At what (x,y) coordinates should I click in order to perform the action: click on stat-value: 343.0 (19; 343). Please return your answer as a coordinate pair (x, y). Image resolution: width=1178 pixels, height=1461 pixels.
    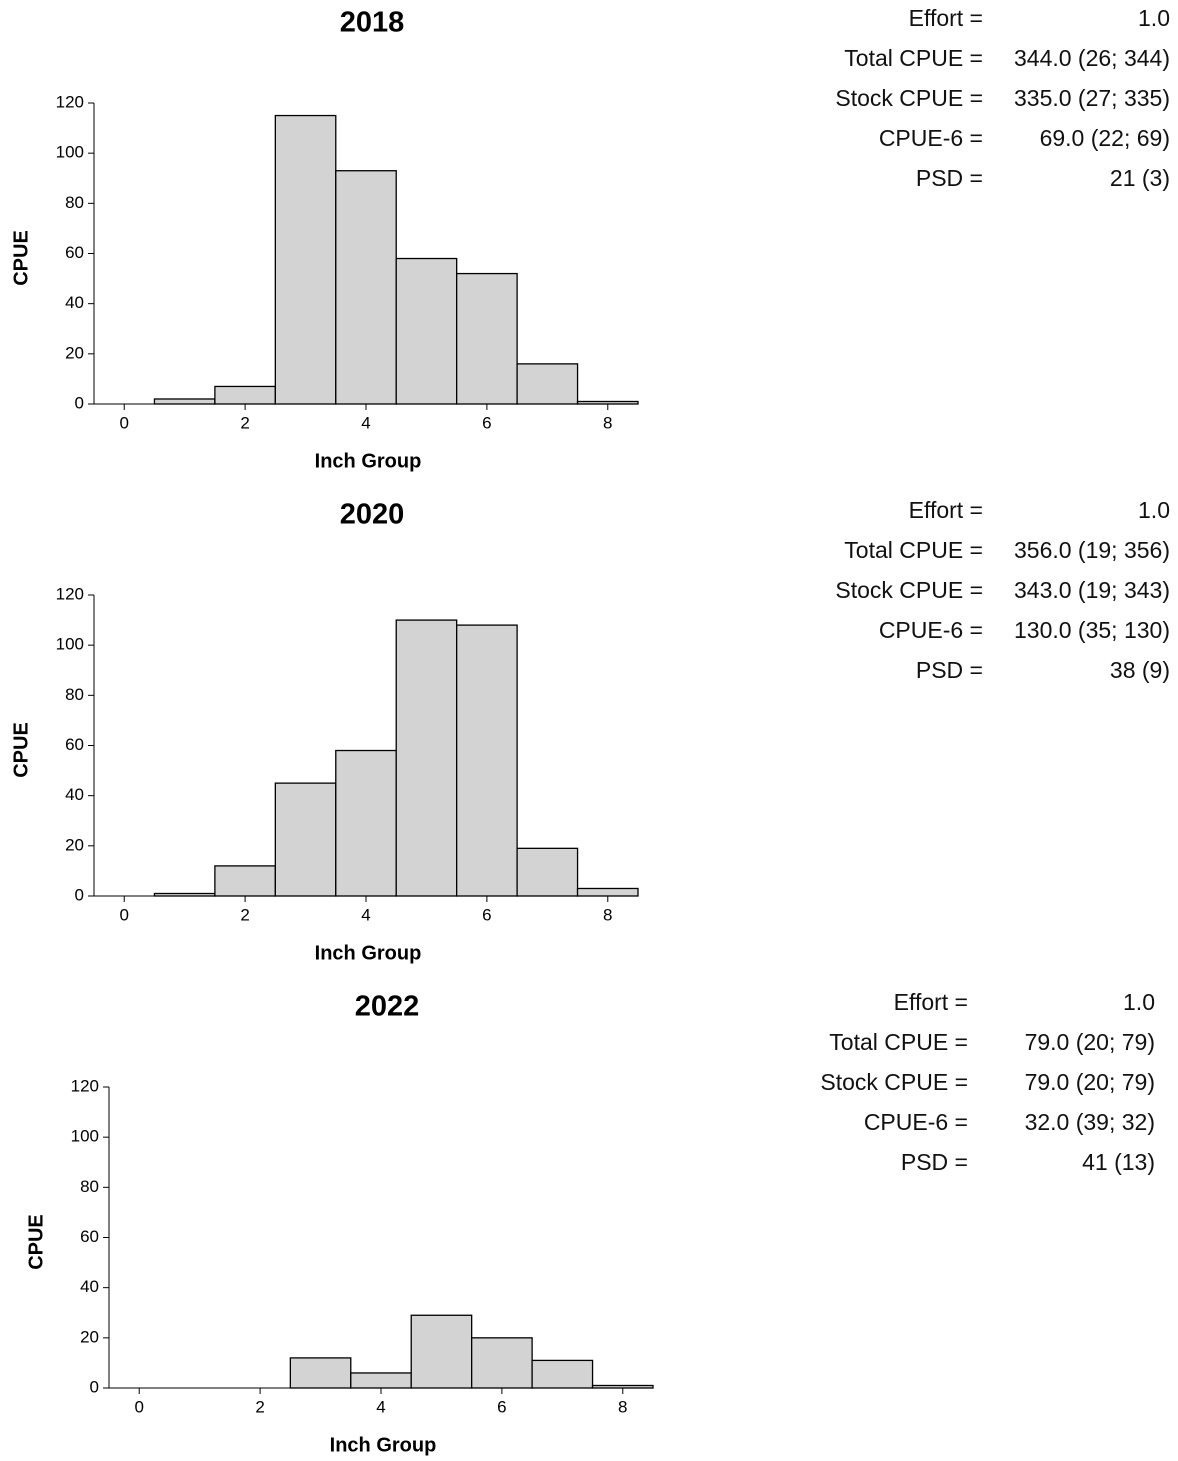
    Looking at the image, I should click on (1092, 590).